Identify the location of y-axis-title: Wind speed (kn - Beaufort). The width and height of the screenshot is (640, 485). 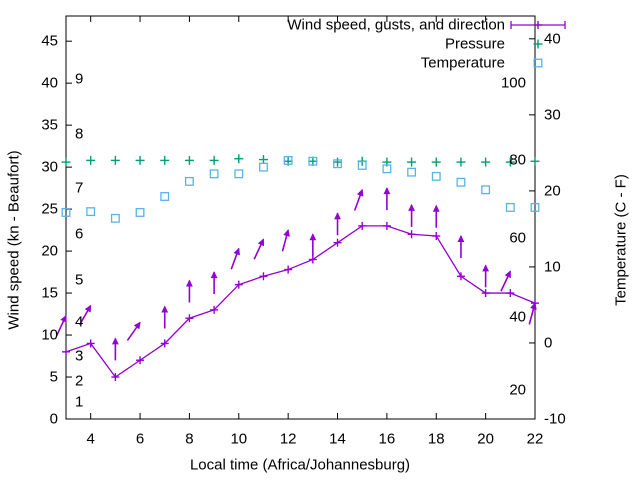
(14, 240).